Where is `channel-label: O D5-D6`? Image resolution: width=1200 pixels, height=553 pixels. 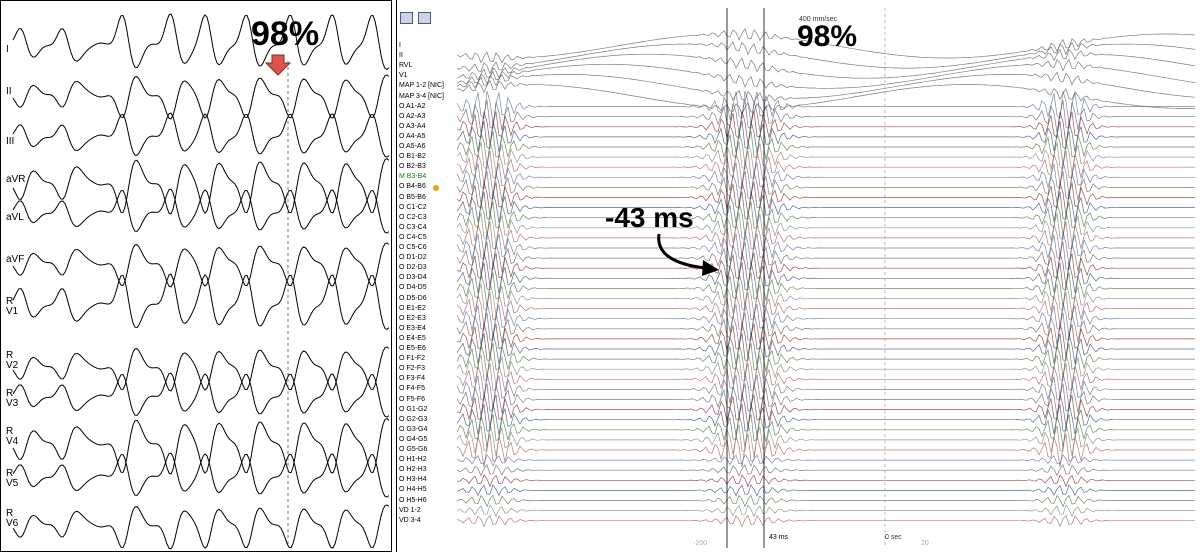 channel-label: O D5-D6 is located at coordinates (413, 298).